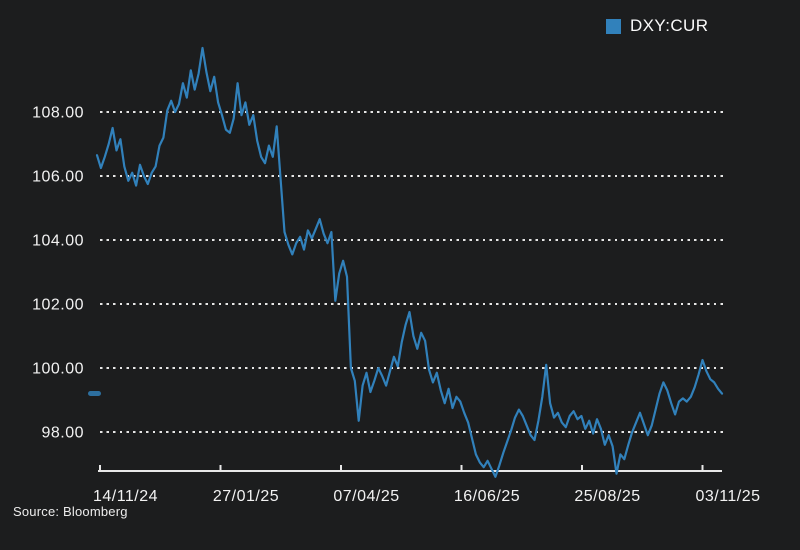 The image size is (800, 550). I want to click on x-axis-tick-label: 03/11/25, so click(727, 496).